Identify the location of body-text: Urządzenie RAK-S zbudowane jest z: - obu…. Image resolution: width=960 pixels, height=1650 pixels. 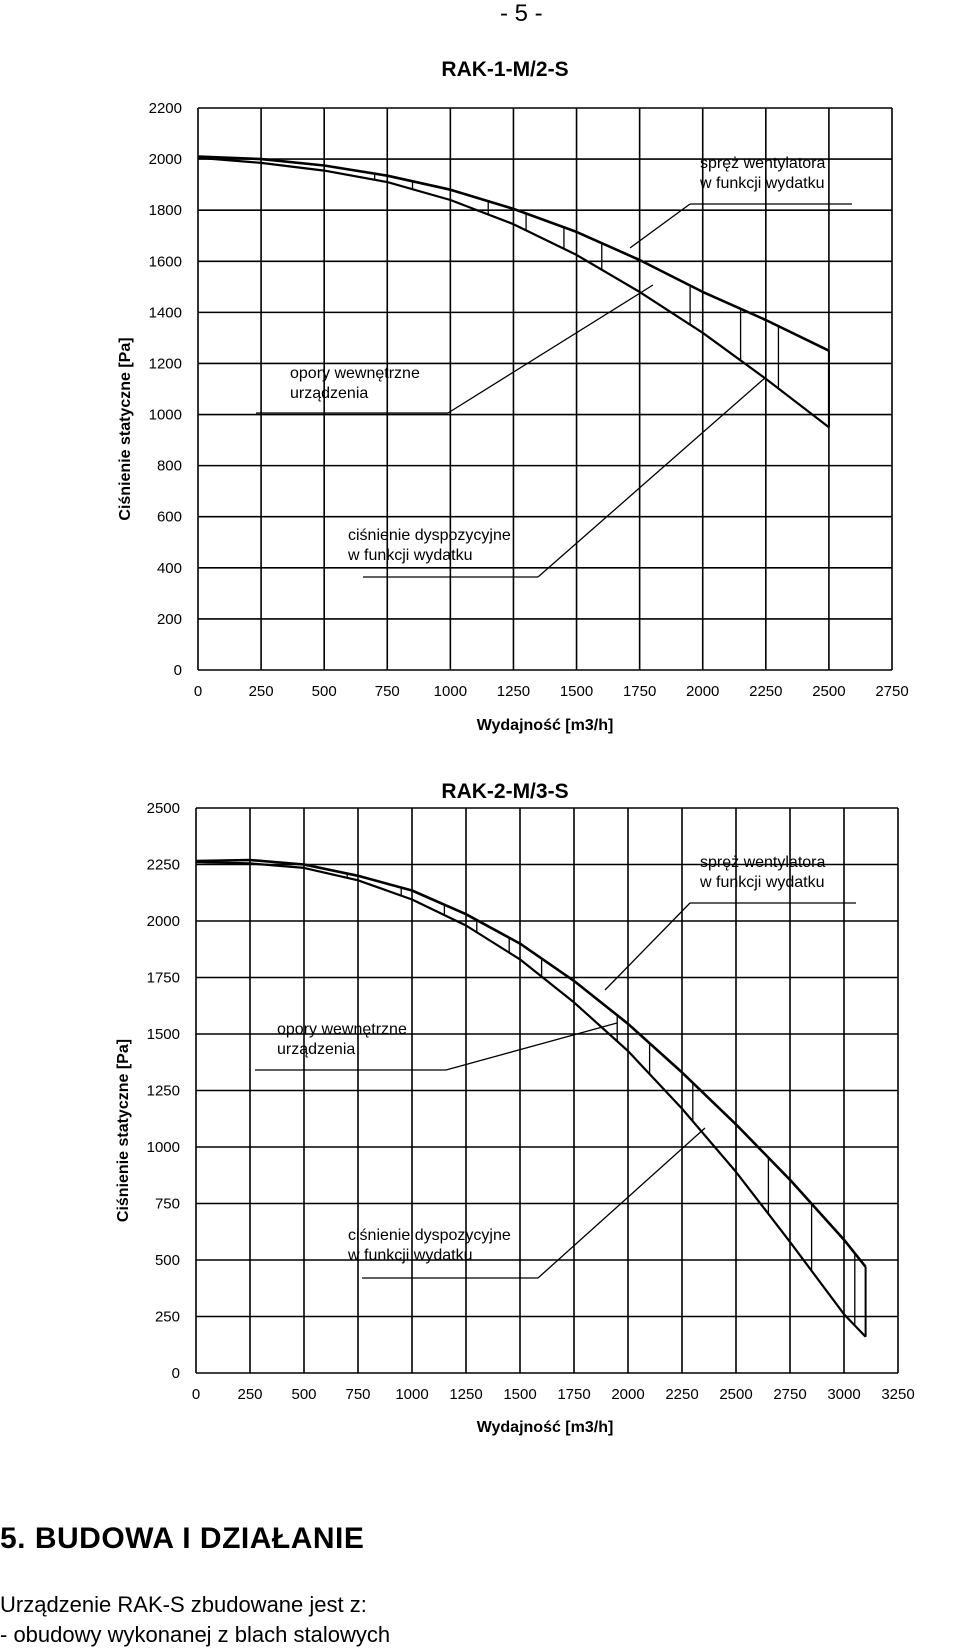
(195, 1620).